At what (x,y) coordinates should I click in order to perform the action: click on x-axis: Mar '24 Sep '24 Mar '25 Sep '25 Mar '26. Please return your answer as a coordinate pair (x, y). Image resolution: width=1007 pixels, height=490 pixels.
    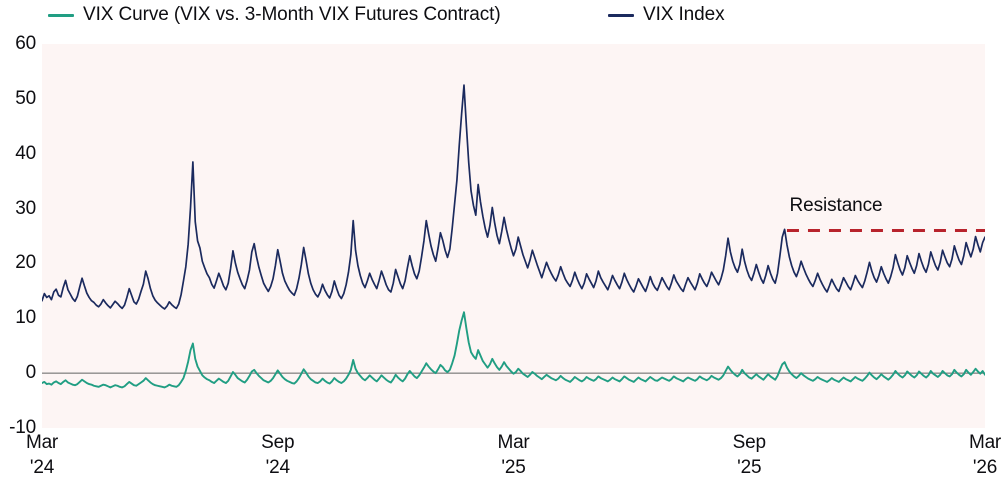
    Looking at the image, I should click on (503, 460).